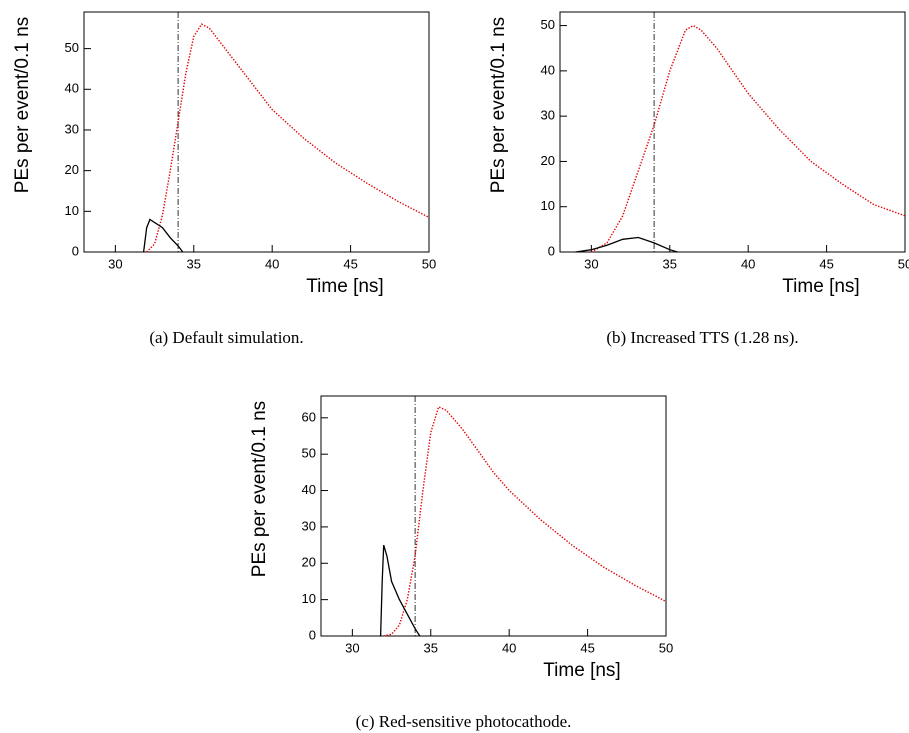 Image resolution: width=909 pixels, height=733 pixels. What do you see at coordinates (702, 337) in the screenshot?
I see `caption: (b) Increased TTS (1.28 ns).` at bounding box center [702, 337].